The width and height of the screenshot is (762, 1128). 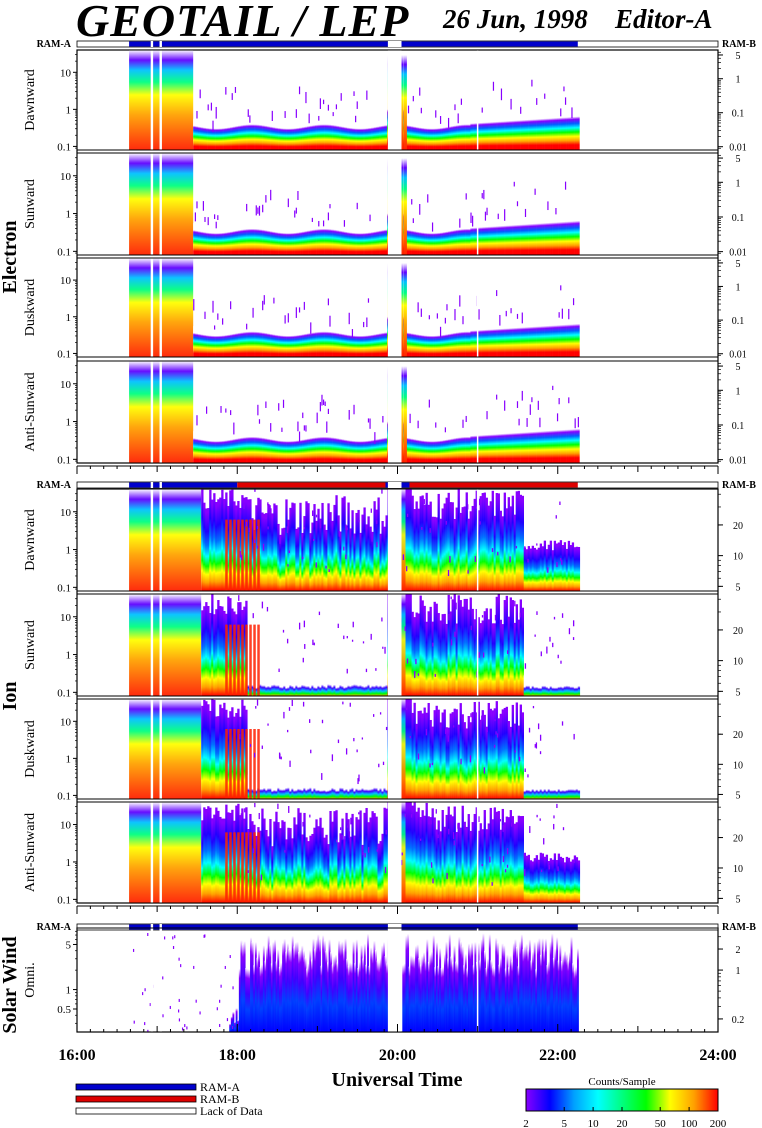 I want to click on colorbar-tick-label: 50, so click(x=661, y=1123).